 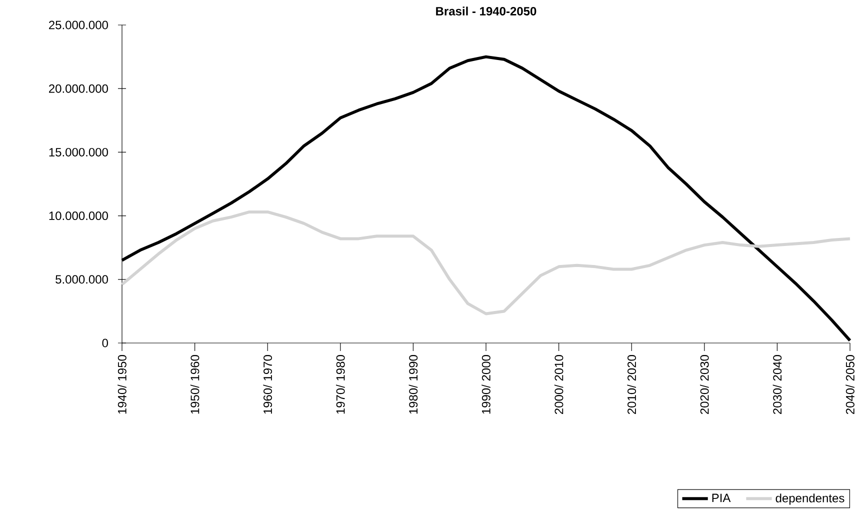 What do you see at coordinates (340, 384) in the screenshot?
I see `x-tick-label: 1970/ 1980` at bounding box center [340, 384].